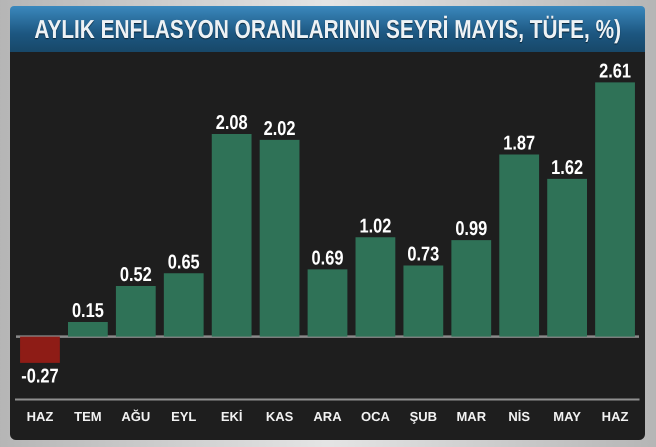 Image resolution: width=656 pixels, height=447 pixels. I want to click on data-label: 1.02, so click(375, 225).